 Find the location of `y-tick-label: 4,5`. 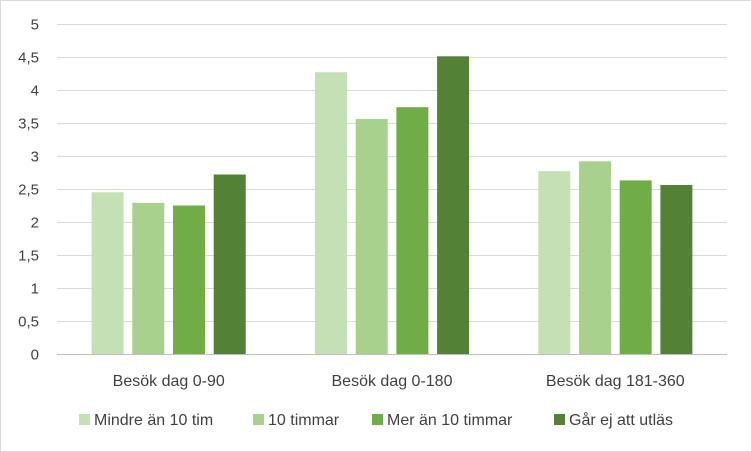

y-tick-label: 4,5 is located at coordinates (28, 58).